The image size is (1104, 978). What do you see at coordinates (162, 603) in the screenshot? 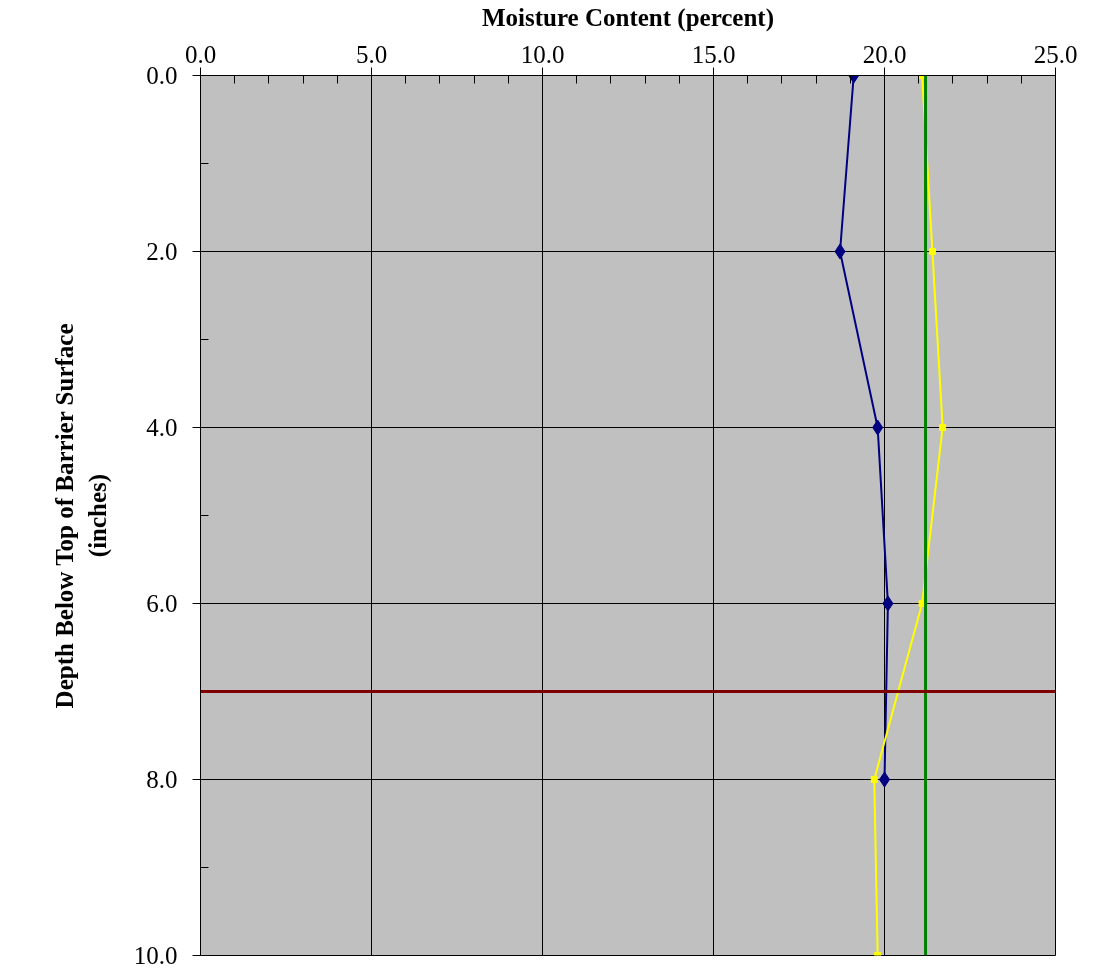
I see `y-tick-label: 6.0` at bounding box center [162, 603].